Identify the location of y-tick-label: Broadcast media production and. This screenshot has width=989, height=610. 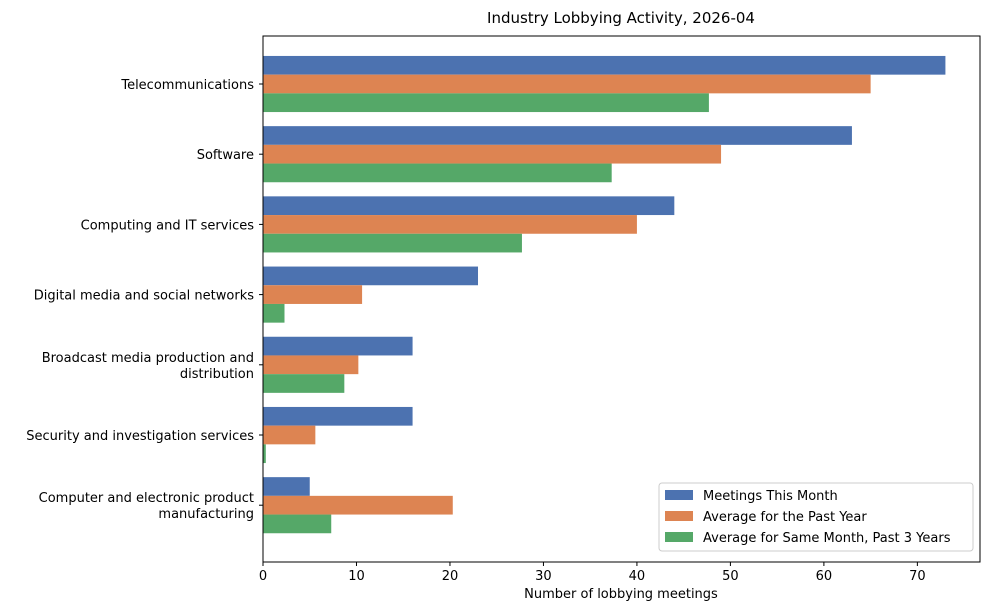
(148, 358).